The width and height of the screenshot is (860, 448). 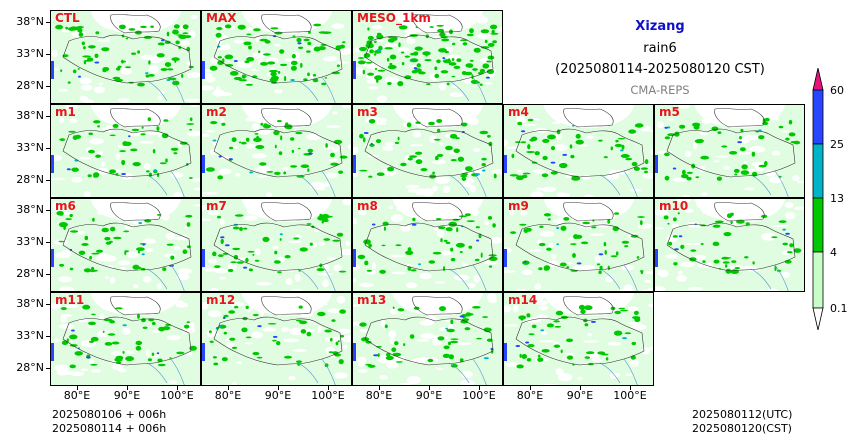 What do you see at coordinates (109, 428) in the screenshot?
I see `footer-init-cst: 2025080114 + 006h` at bounding box center [109, 428].